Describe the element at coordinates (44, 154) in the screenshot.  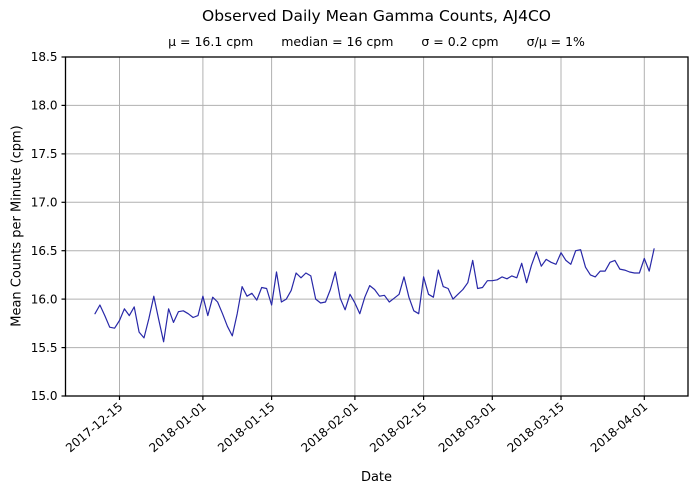
I see `svg-text: 17.5` at that location.